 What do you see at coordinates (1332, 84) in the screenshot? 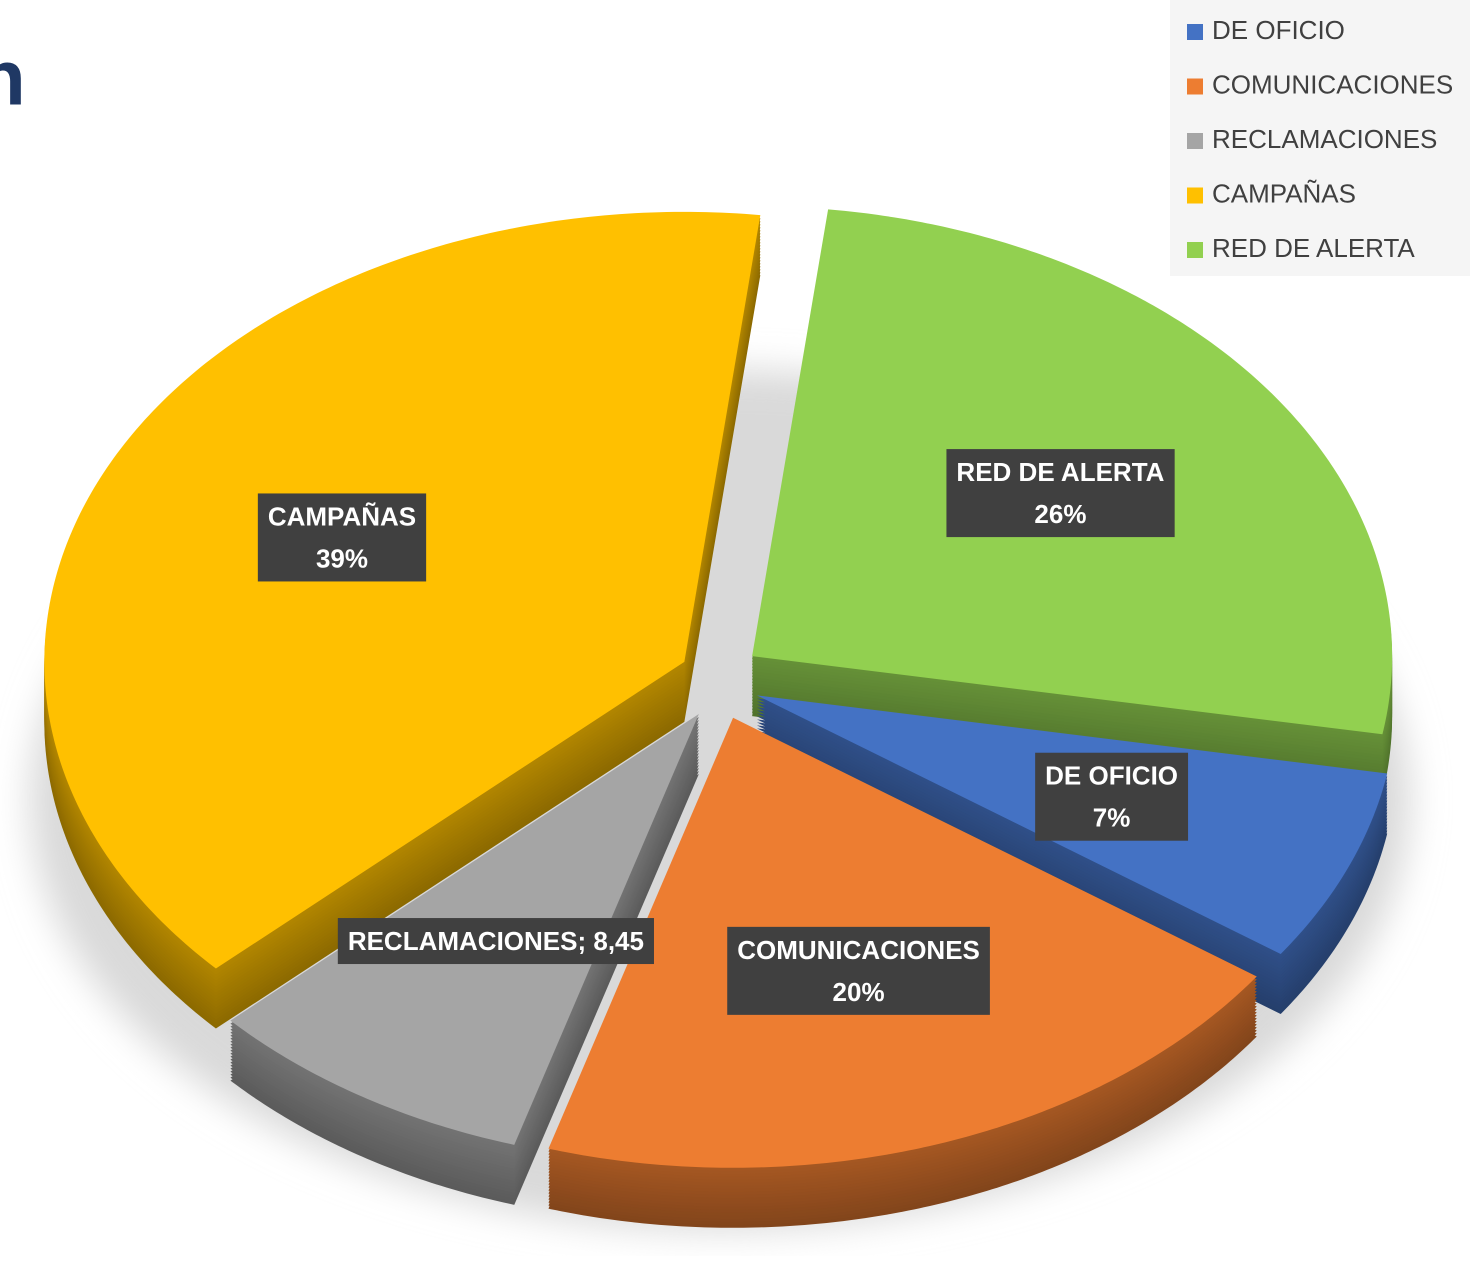
I see `legend-label: COMUNICACIONES` at bounding box center [1332, 84].